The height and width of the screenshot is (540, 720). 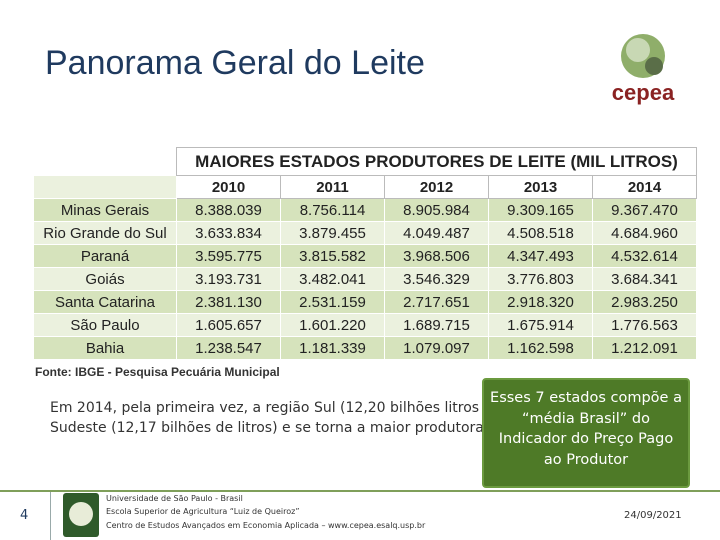 What do you see at coordinates (540, 348) in the screenshot?
I see `value-cell: 1.162.598` at bounding box center [540, 348].